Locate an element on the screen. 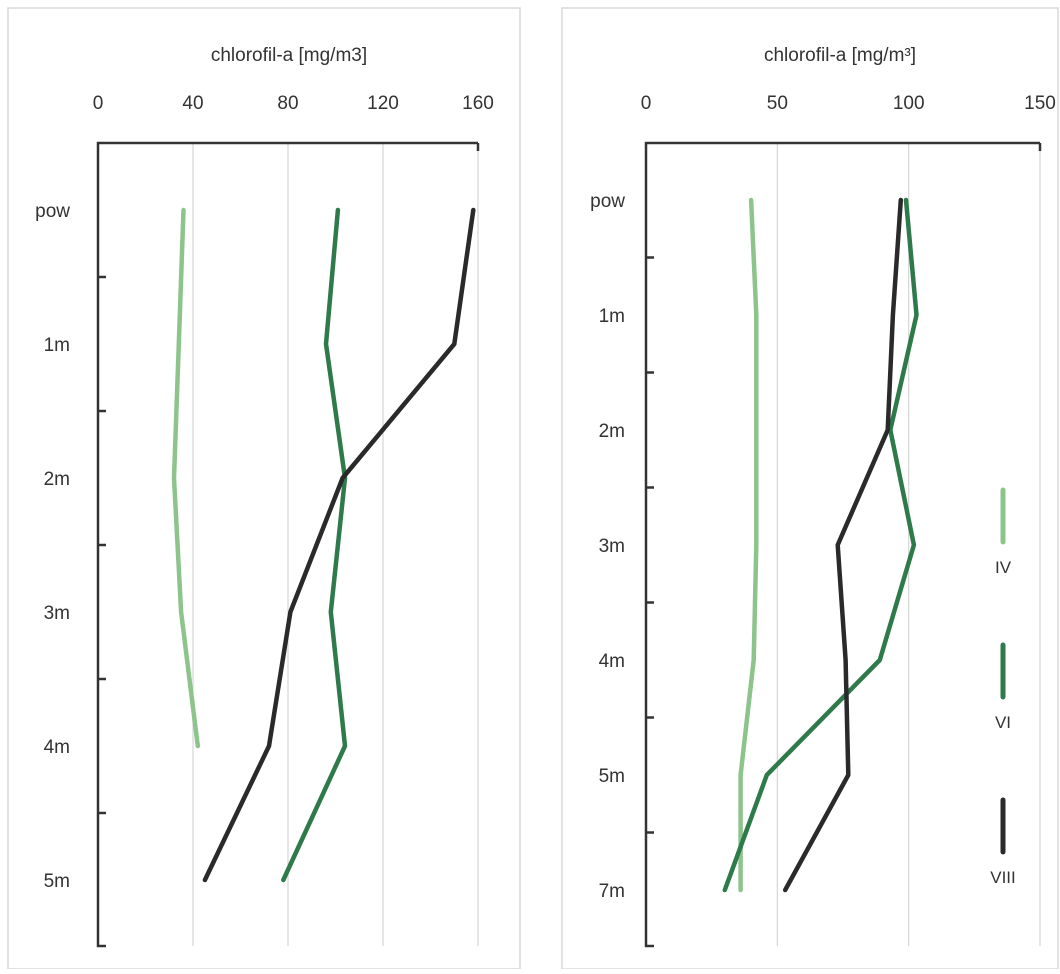 The image size is (1060, 974). legend-label-viii: VIII is located at coordinates (1003, 877).